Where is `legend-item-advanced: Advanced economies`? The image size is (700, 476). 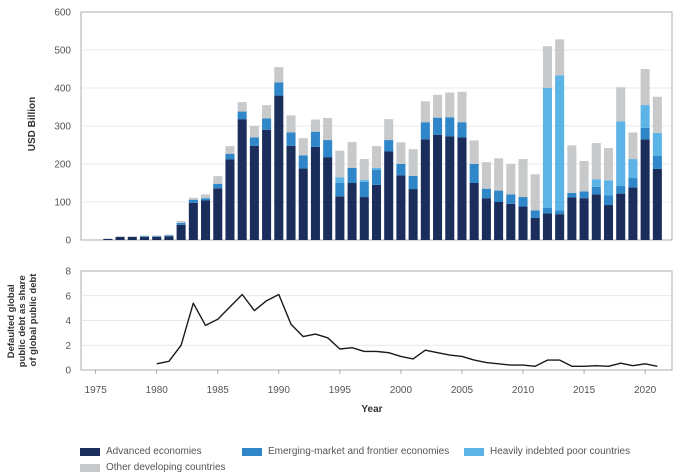 legend-item-advanced: Advanced economies is located at coordinates (141, 451).